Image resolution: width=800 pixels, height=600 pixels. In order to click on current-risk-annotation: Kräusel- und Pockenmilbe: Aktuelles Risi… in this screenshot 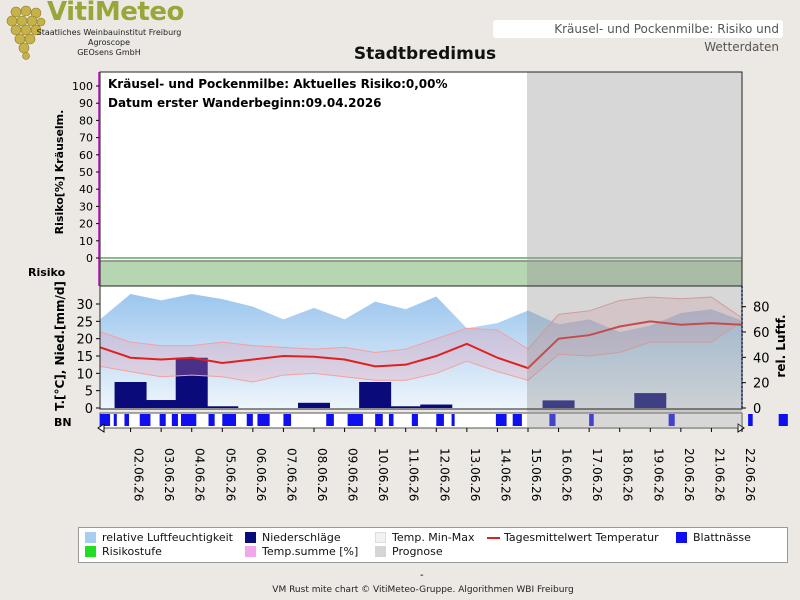, I will do `click(278, 84)`.